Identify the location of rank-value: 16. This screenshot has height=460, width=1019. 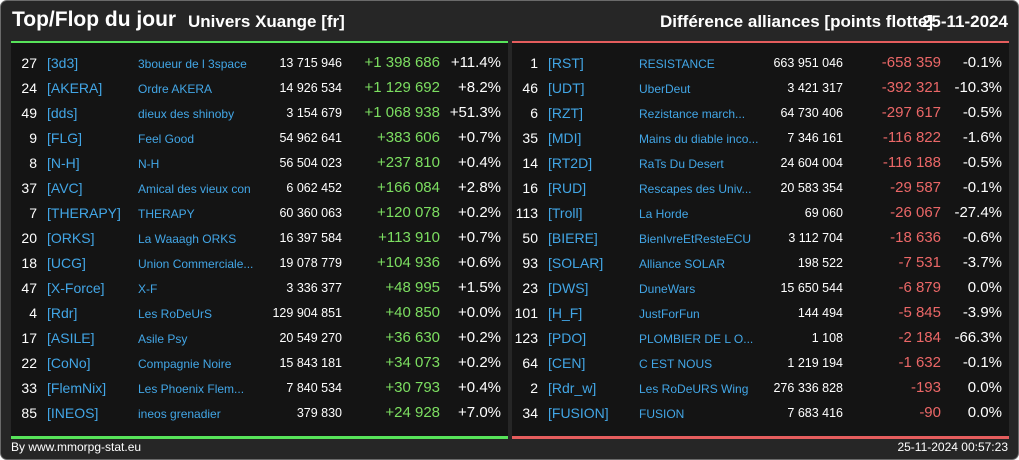
(530, 188).